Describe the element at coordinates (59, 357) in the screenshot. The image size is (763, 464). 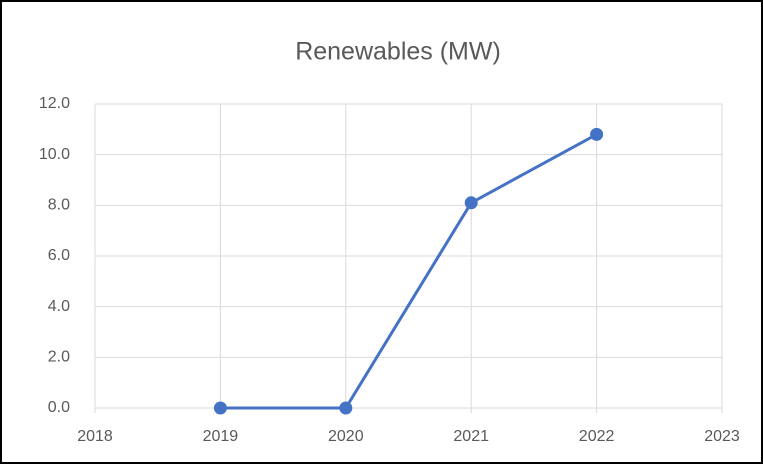
I see `y-tick-label: 2.0` at that location.